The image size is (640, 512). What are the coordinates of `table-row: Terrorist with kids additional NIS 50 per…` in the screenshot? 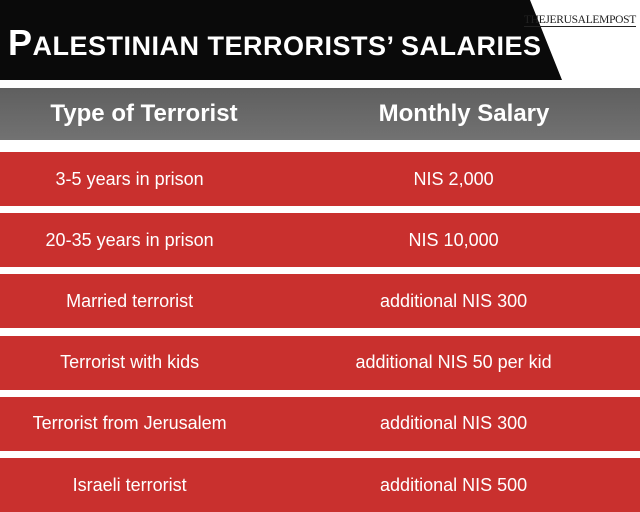 It's located at (320, 362).